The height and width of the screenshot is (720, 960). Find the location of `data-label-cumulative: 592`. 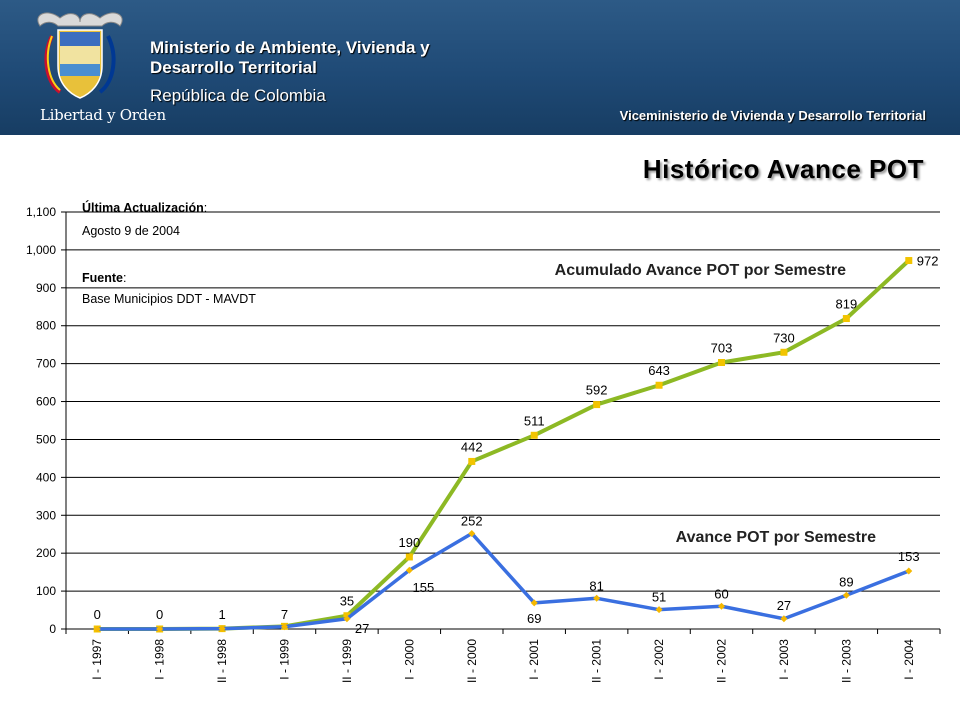

data-label-cumulative: 592 is located at coordinates (597, 390).